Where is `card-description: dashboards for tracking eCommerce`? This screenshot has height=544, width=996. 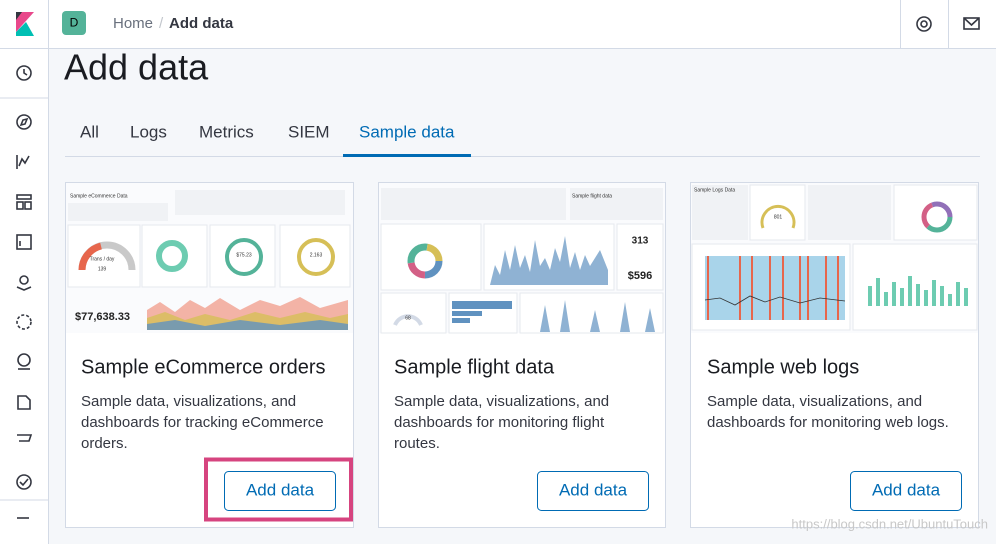 card-description: dashboards for tracking eCommerce is located at coordinates (202, 422).